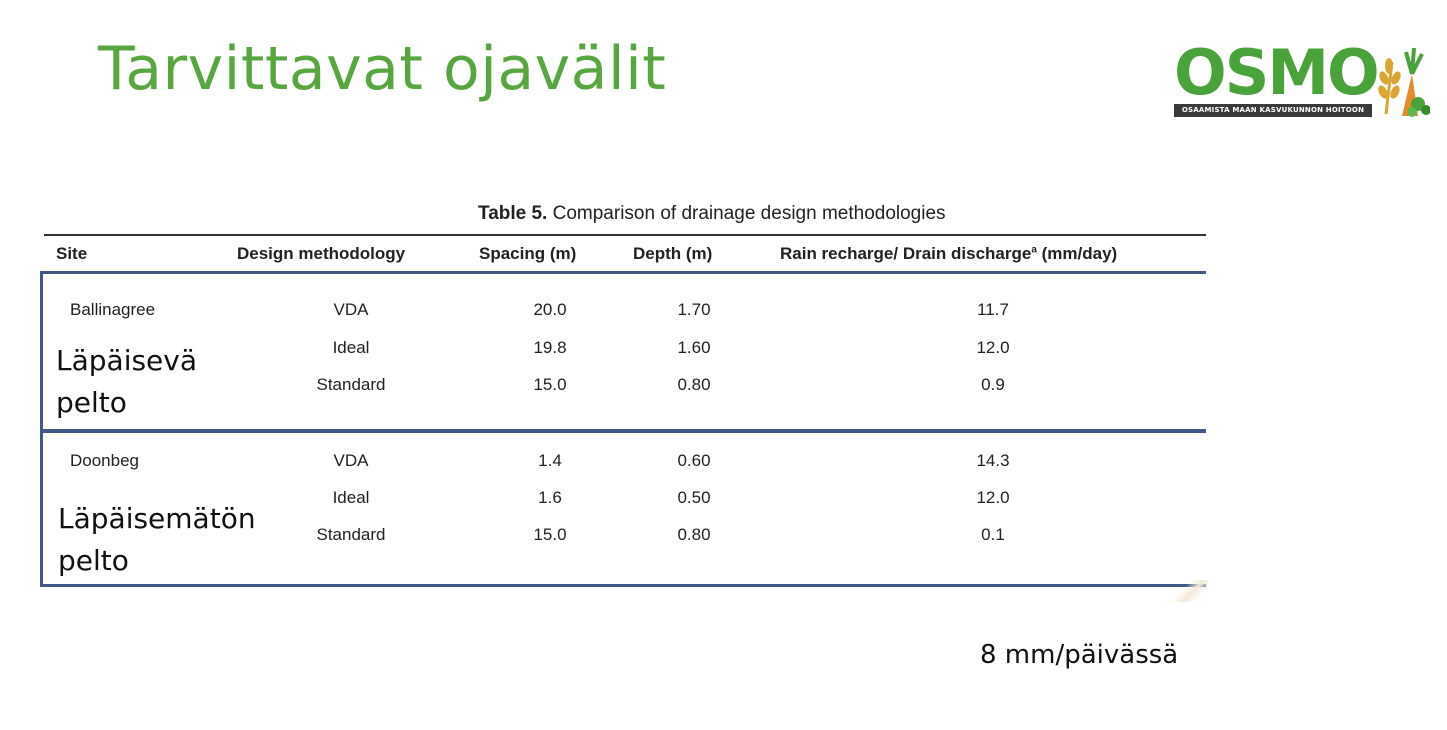  What do you see at coordinates (694, 347) in the screenshot?
I see `cell-depth: 1.60` at bounding box center [694, 347].